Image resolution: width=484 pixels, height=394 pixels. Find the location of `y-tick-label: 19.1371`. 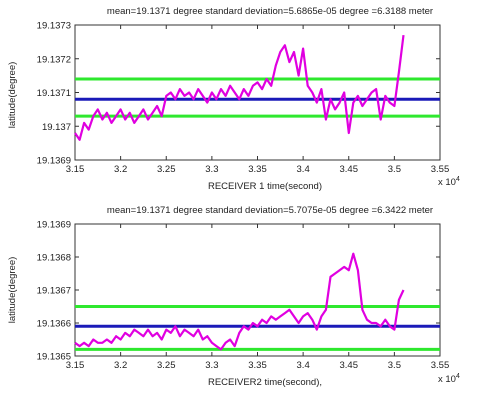

y-tick-label: 19.1371 is located at coordinates (54, 93).